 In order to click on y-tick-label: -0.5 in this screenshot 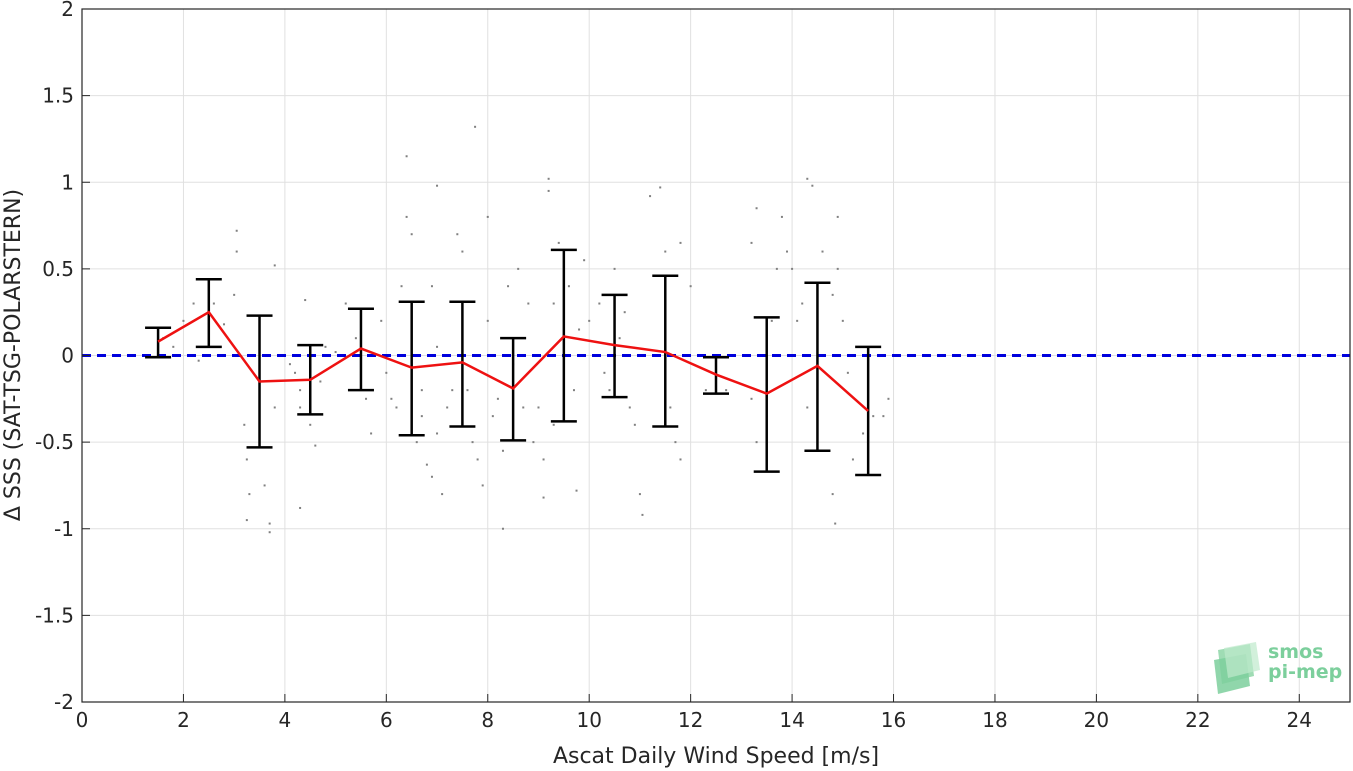, I will do `click(54, 442)`.